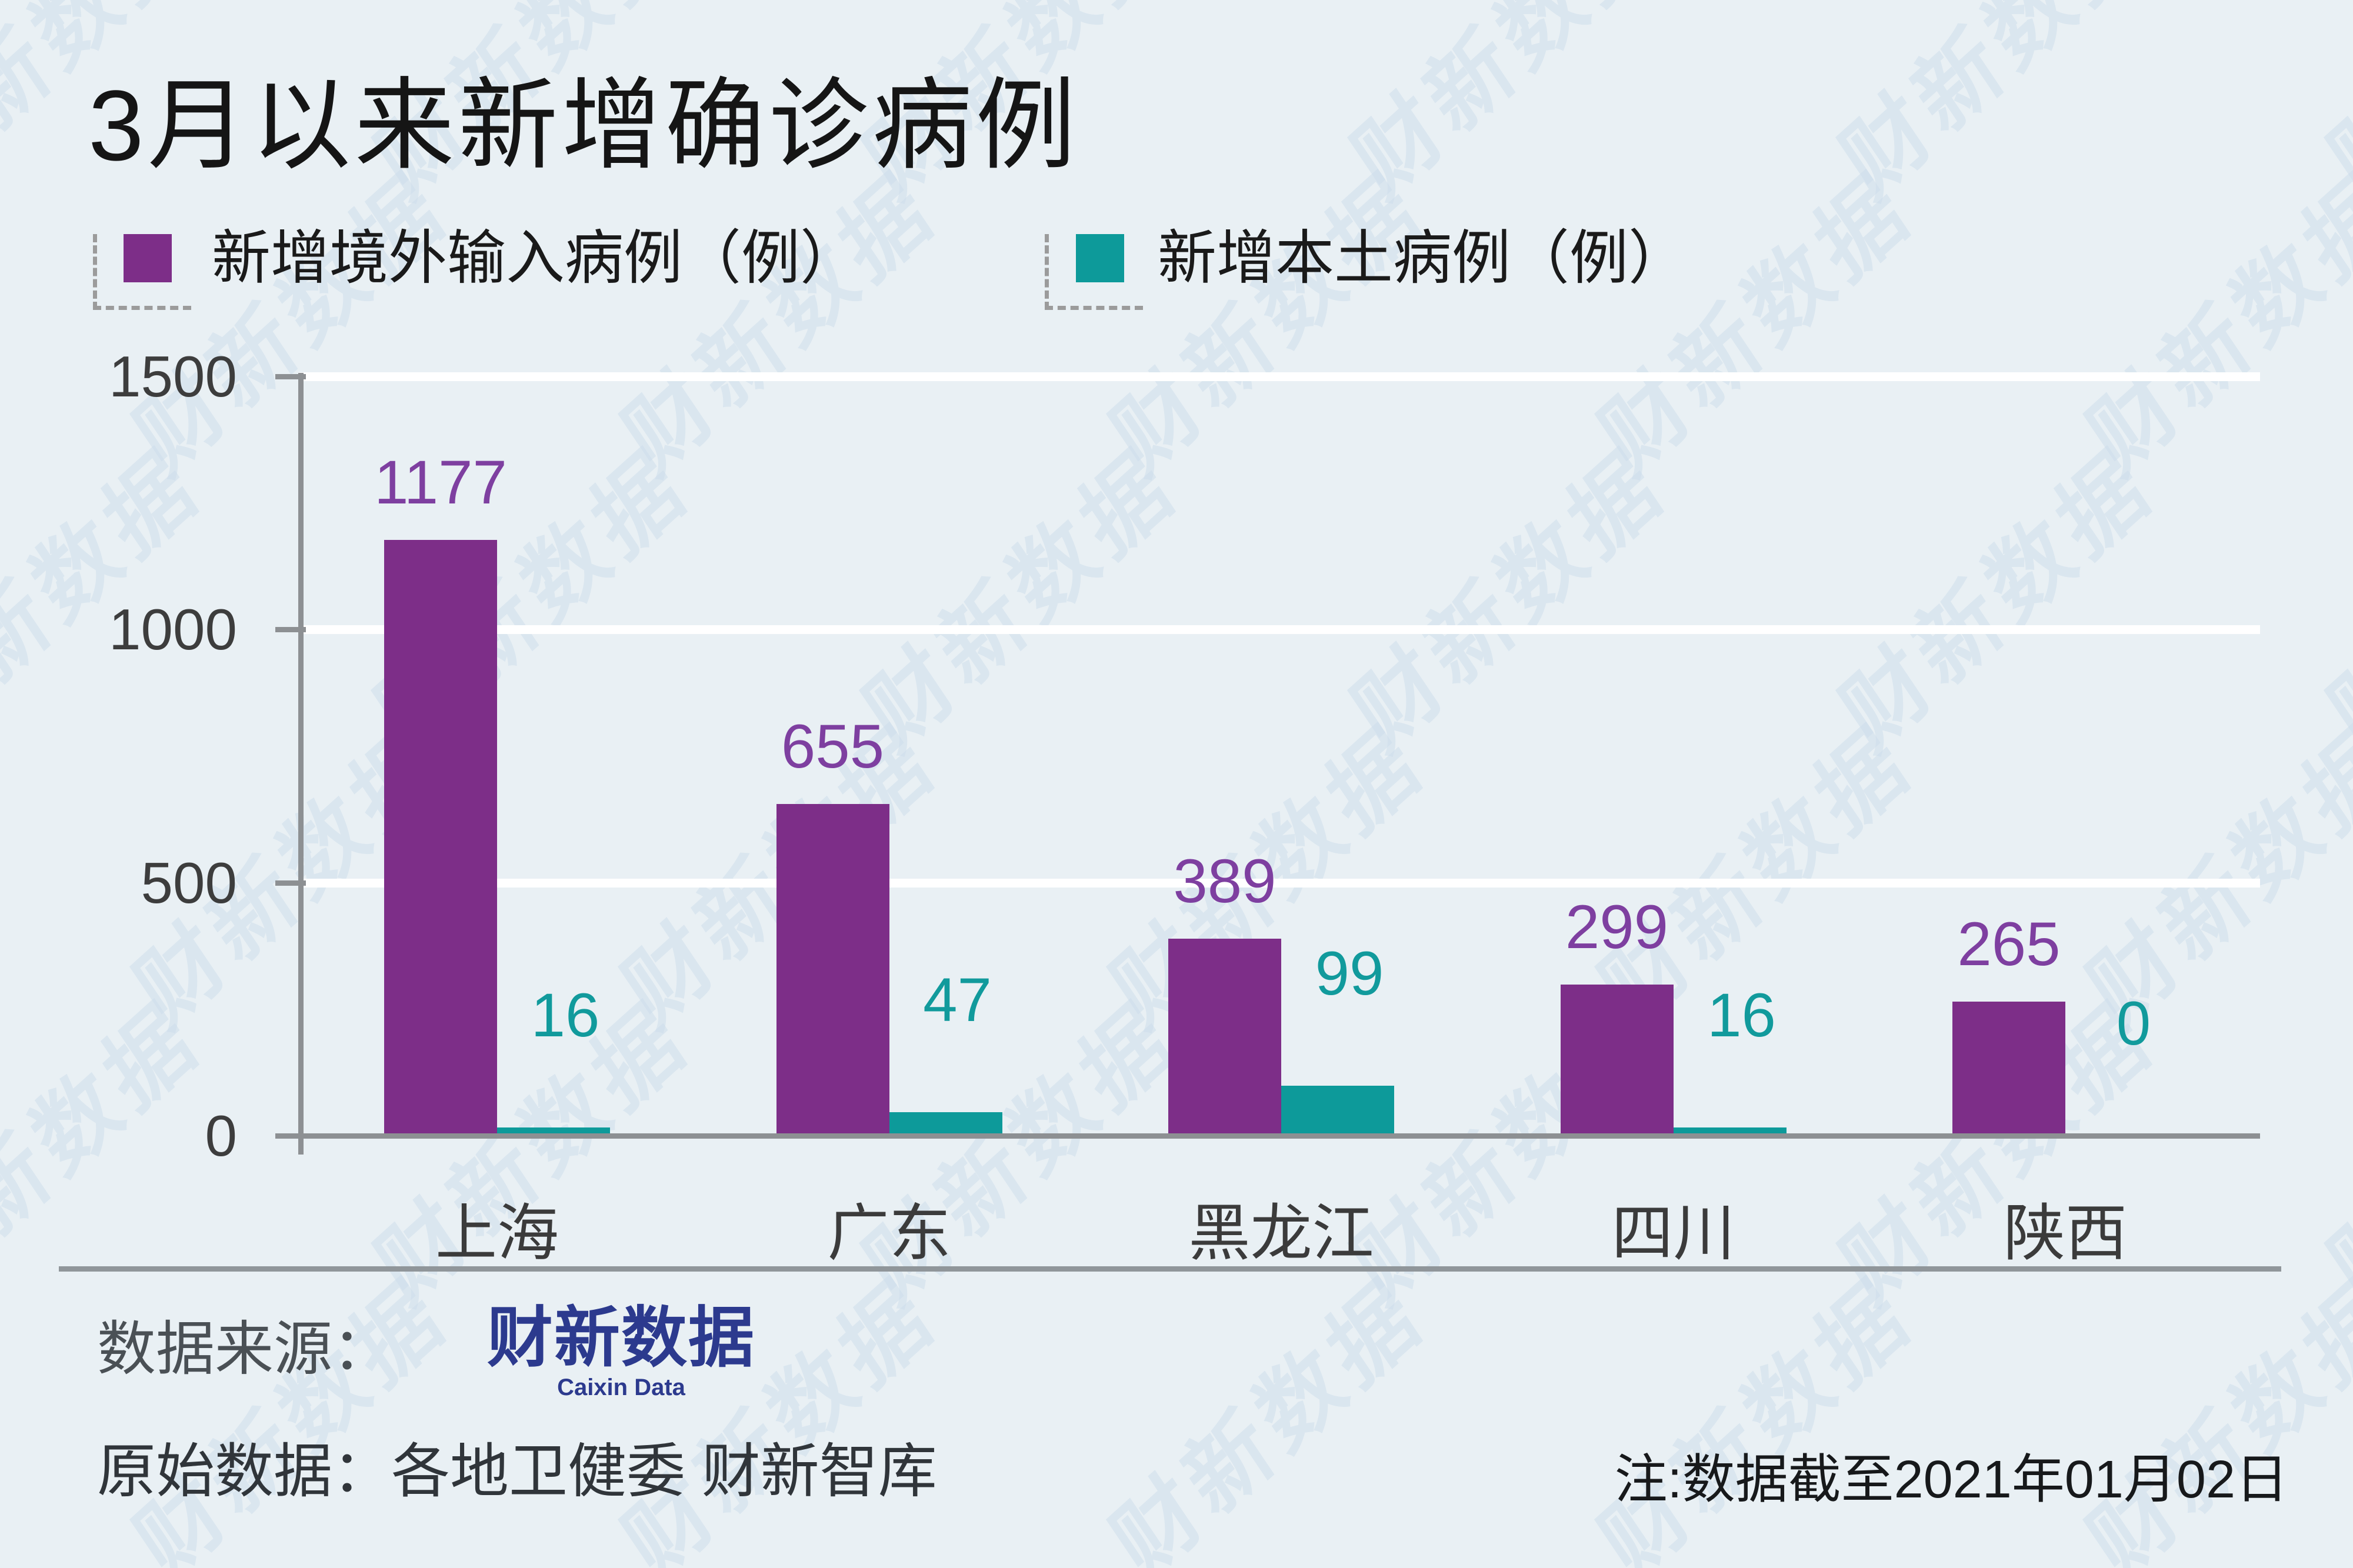 This screenshot has height=1568, width=2353. Describe the element at coordinates (1673, 1233) in the screenshot. I see `x-category-label-3: 四川` at that location.